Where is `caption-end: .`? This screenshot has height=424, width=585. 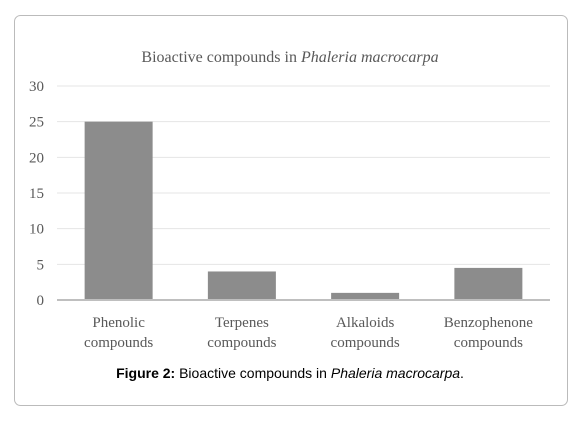 caption-end: . is located at coordinates (462, 373).